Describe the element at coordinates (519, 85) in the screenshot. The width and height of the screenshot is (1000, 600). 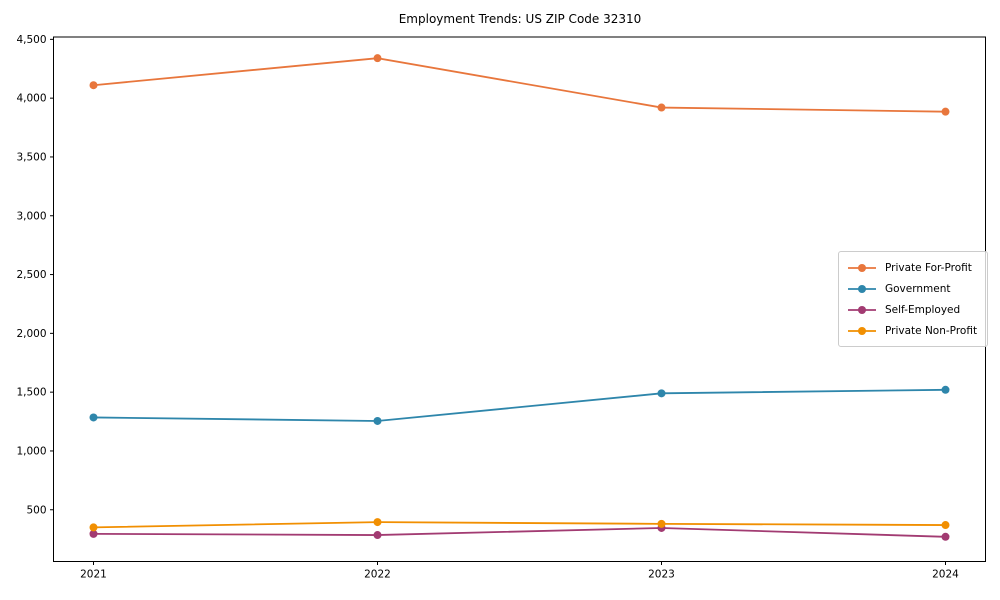
I see `series-line-private-for-profit` at that location.